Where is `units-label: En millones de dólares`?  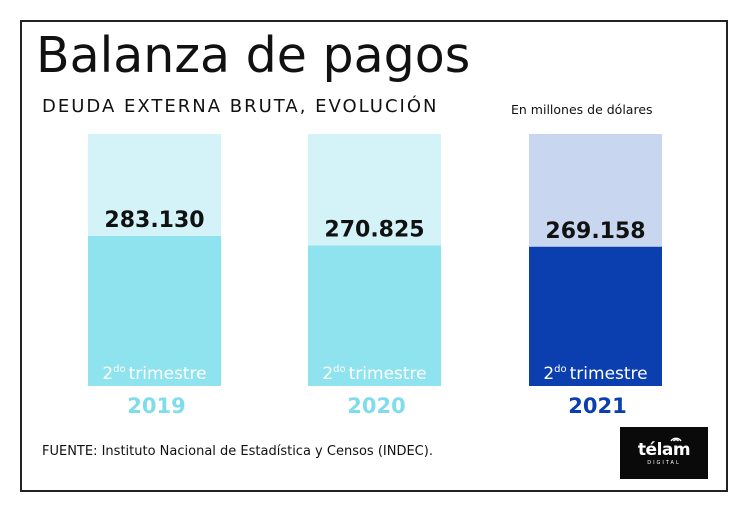
units-label: En millones de dólares is located at coordinates (582, 109).